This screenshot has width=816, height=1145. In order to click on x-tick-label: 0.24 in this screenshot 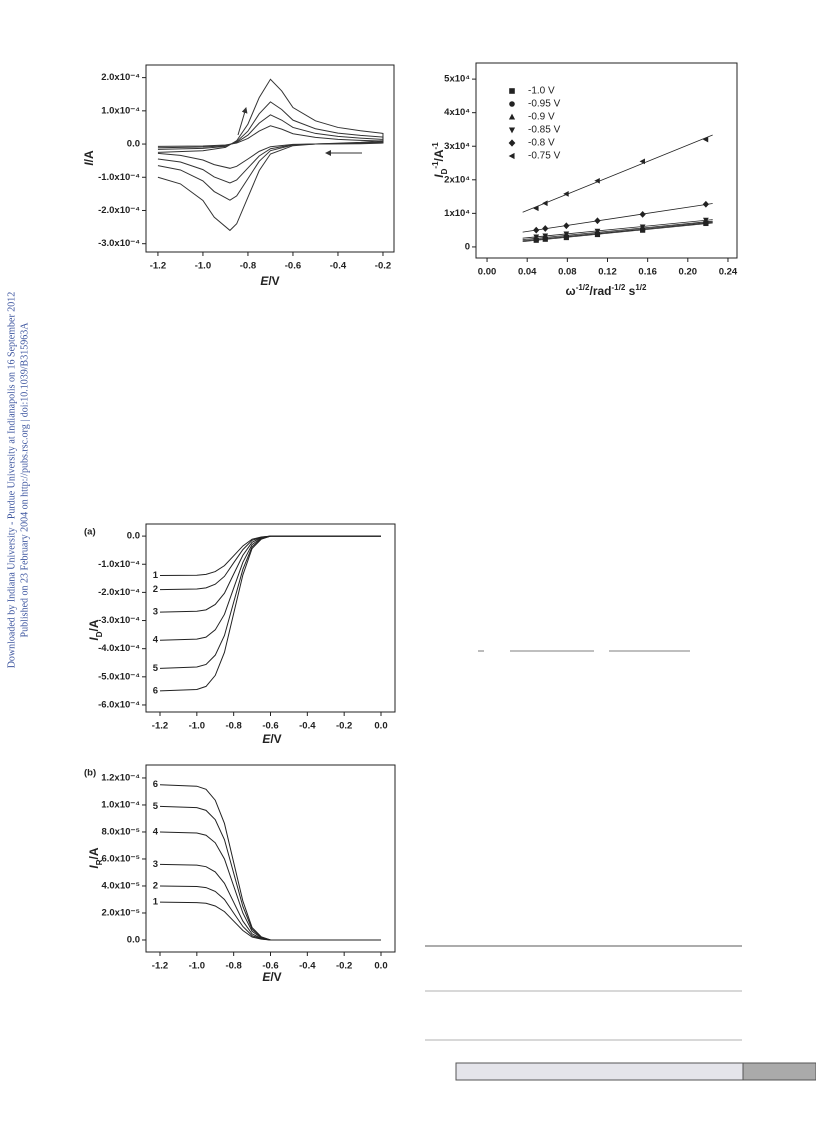, I will do `click(728, 272)`.